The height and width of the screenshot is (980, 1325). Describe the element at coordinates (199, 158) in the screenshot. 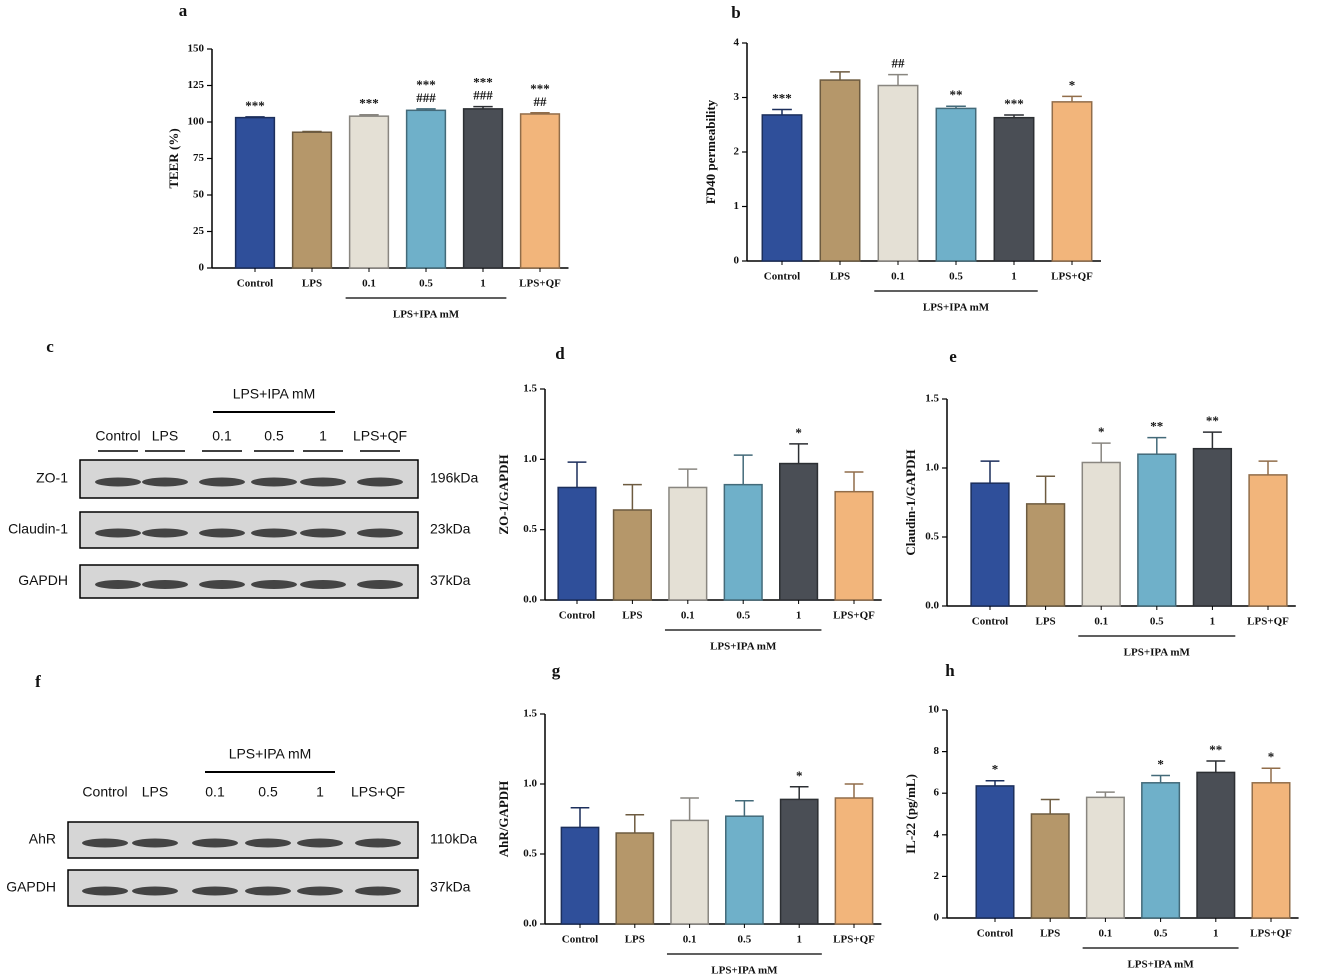

I see `y-tick-label: 75` at that location.